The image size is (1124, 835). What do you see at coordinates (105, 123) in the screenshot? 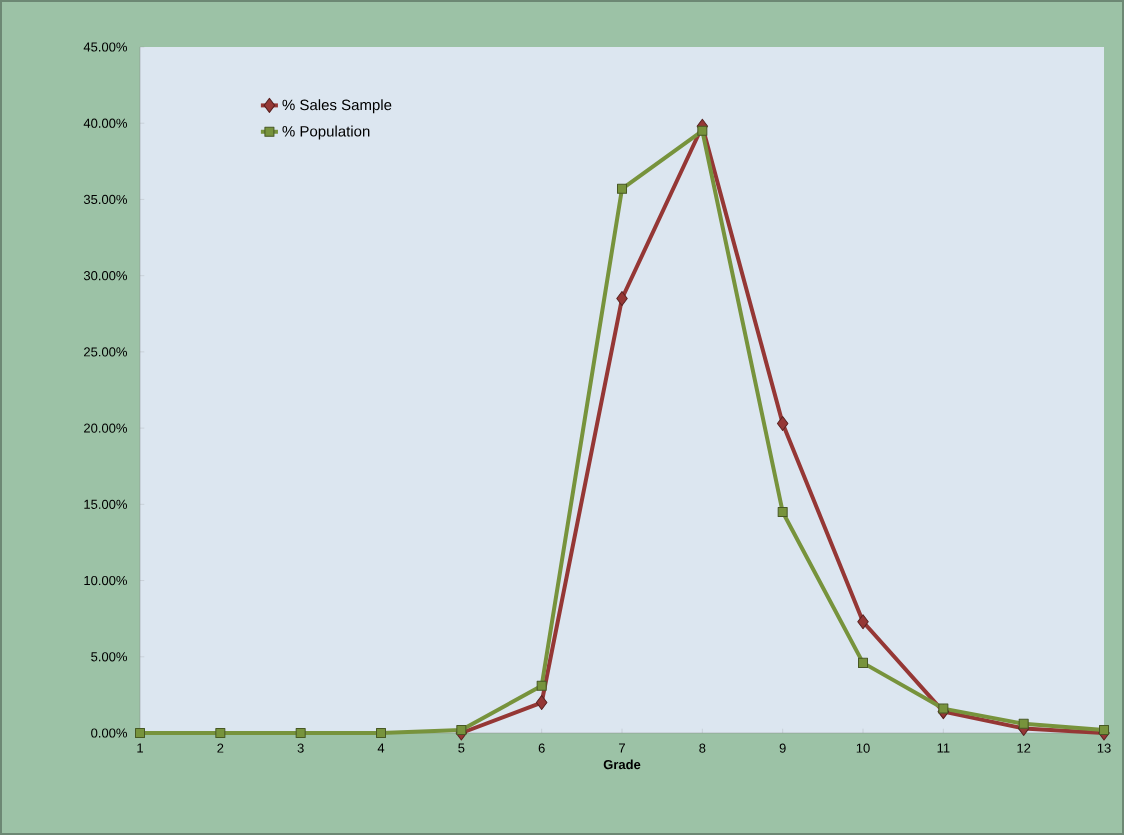
I see `y-tick-label: 40.00%` at bounding box center [105, 123].